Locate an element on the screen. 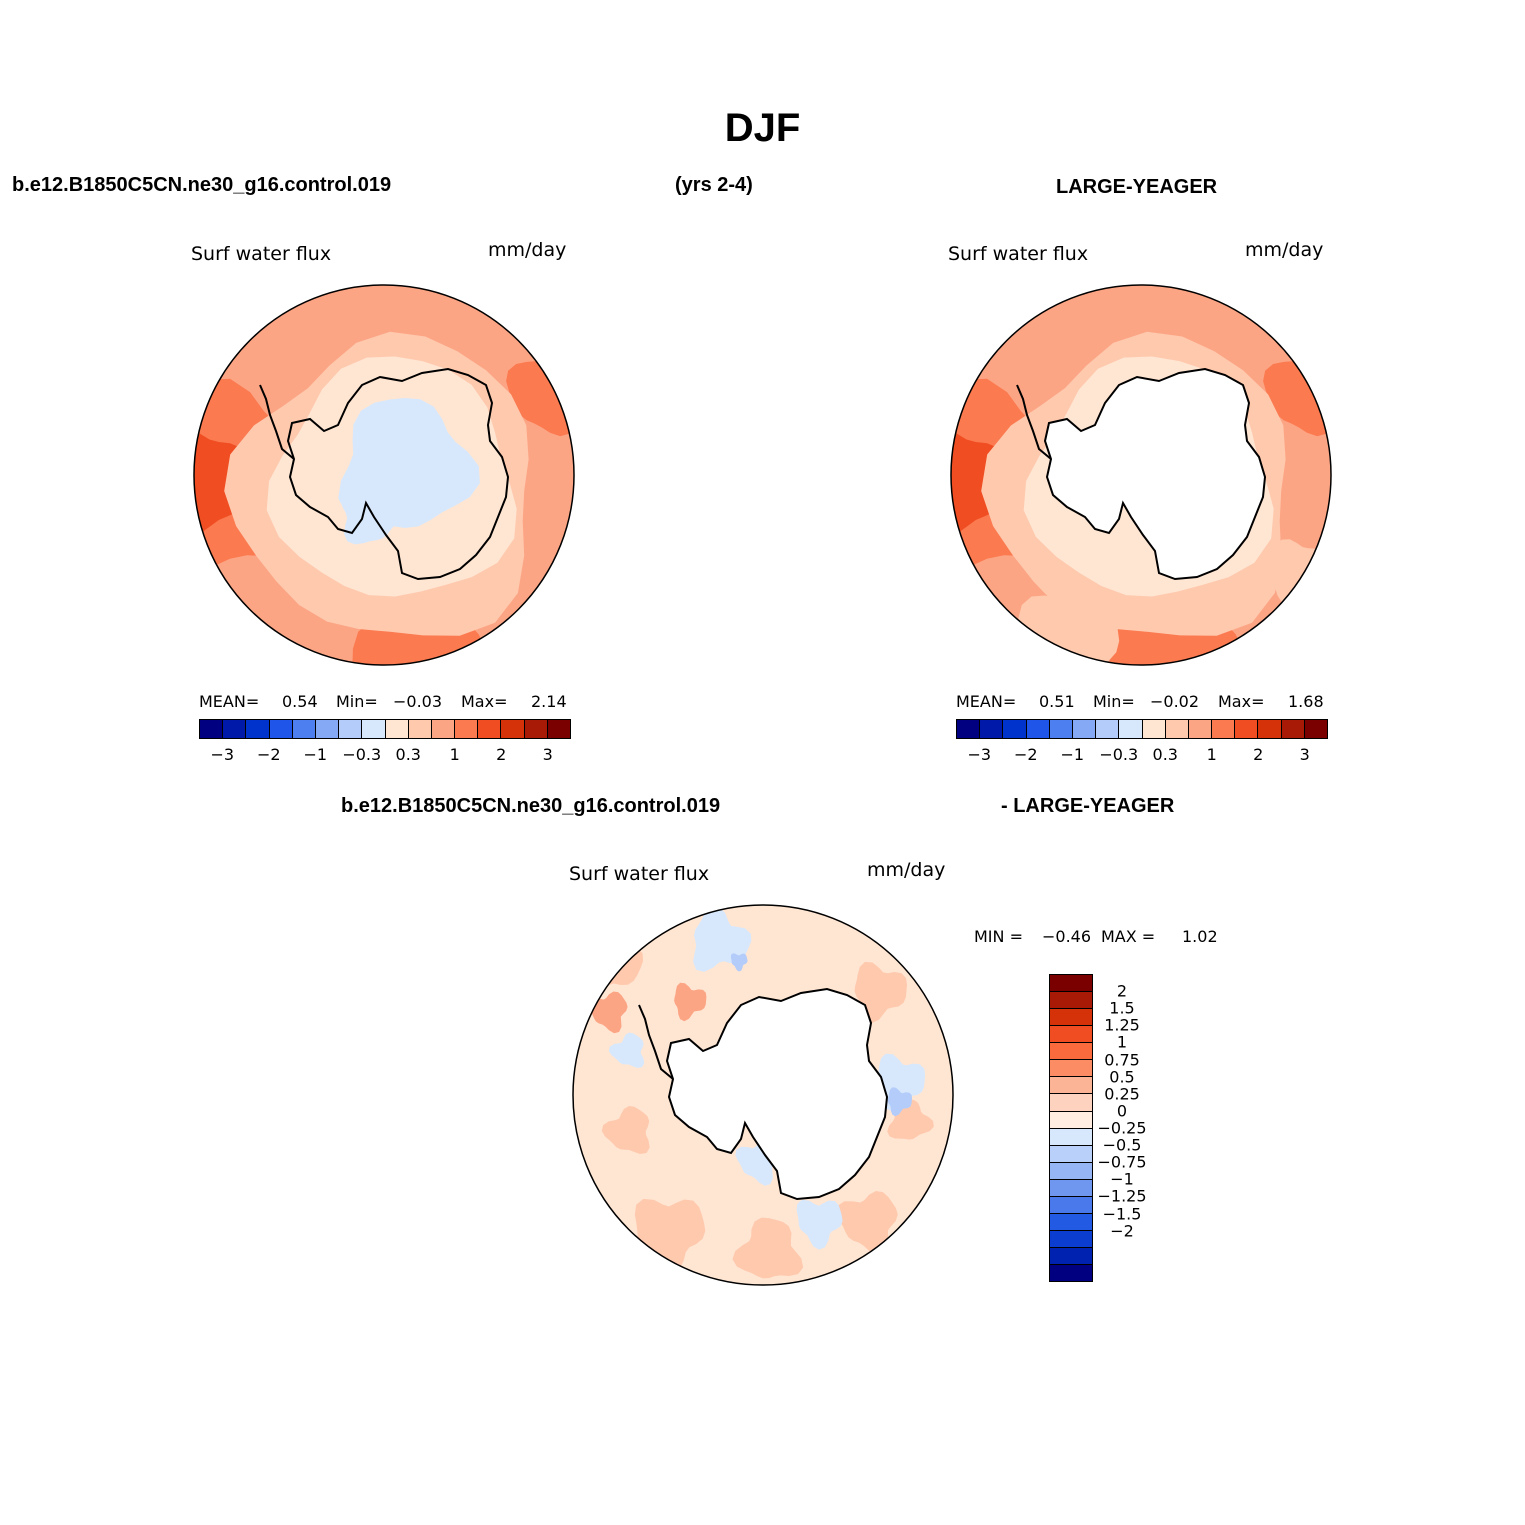 This screenshot has width=1525, height=1525. panel3-max: 1.02 is located at coordinates (1200, 936).